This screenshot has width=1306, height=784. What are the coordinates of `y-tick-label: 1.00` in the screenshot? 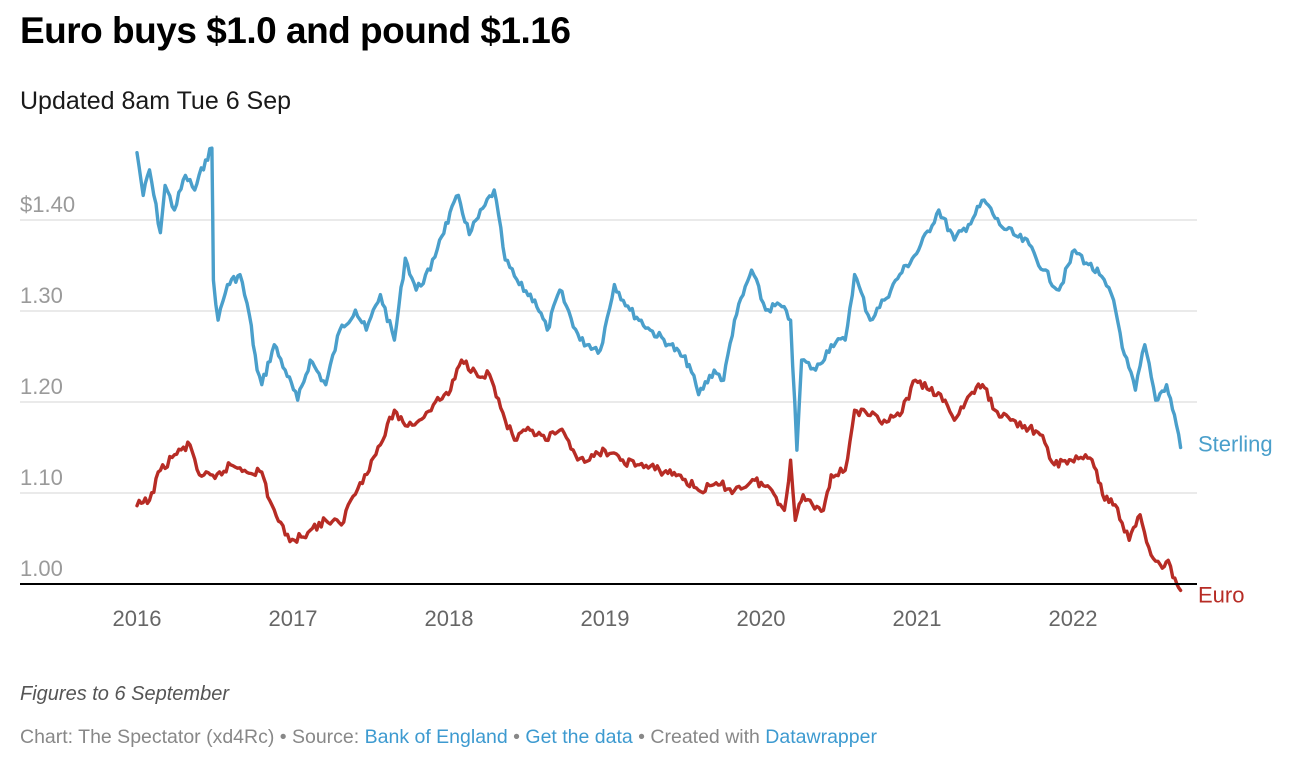 It's located at (41, 568).